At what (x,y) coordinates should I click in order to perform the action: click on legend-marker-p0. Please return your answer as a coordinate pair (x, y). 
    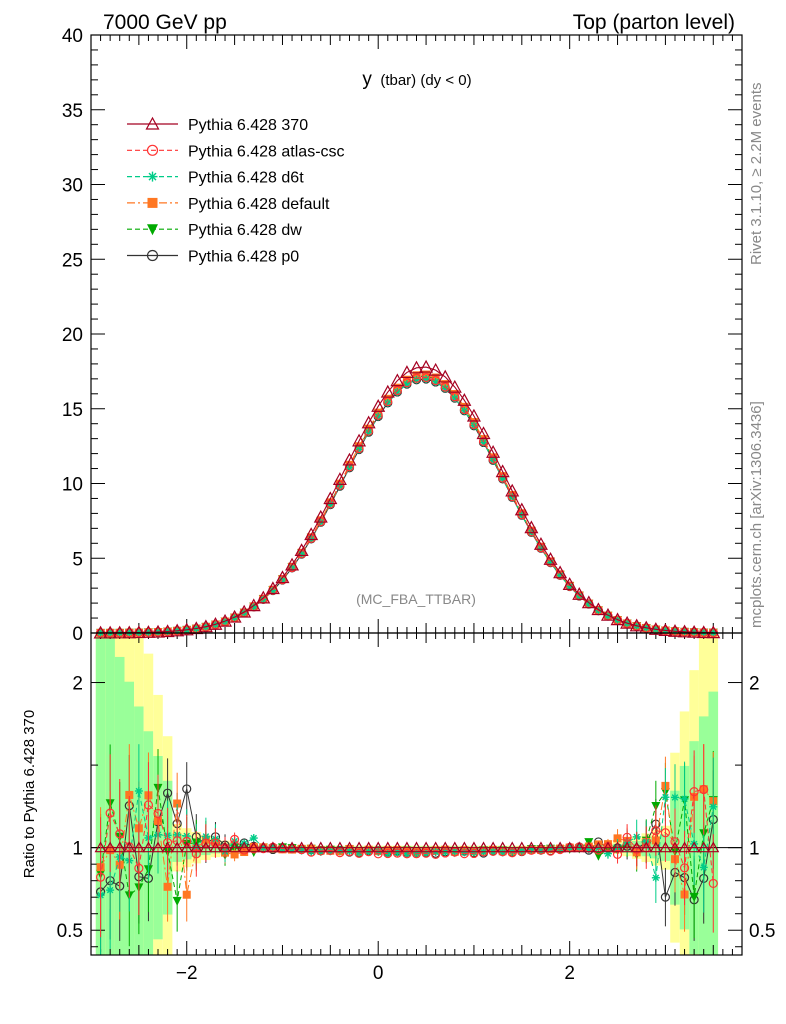
    Looking at the image, I should click on (152, 255).